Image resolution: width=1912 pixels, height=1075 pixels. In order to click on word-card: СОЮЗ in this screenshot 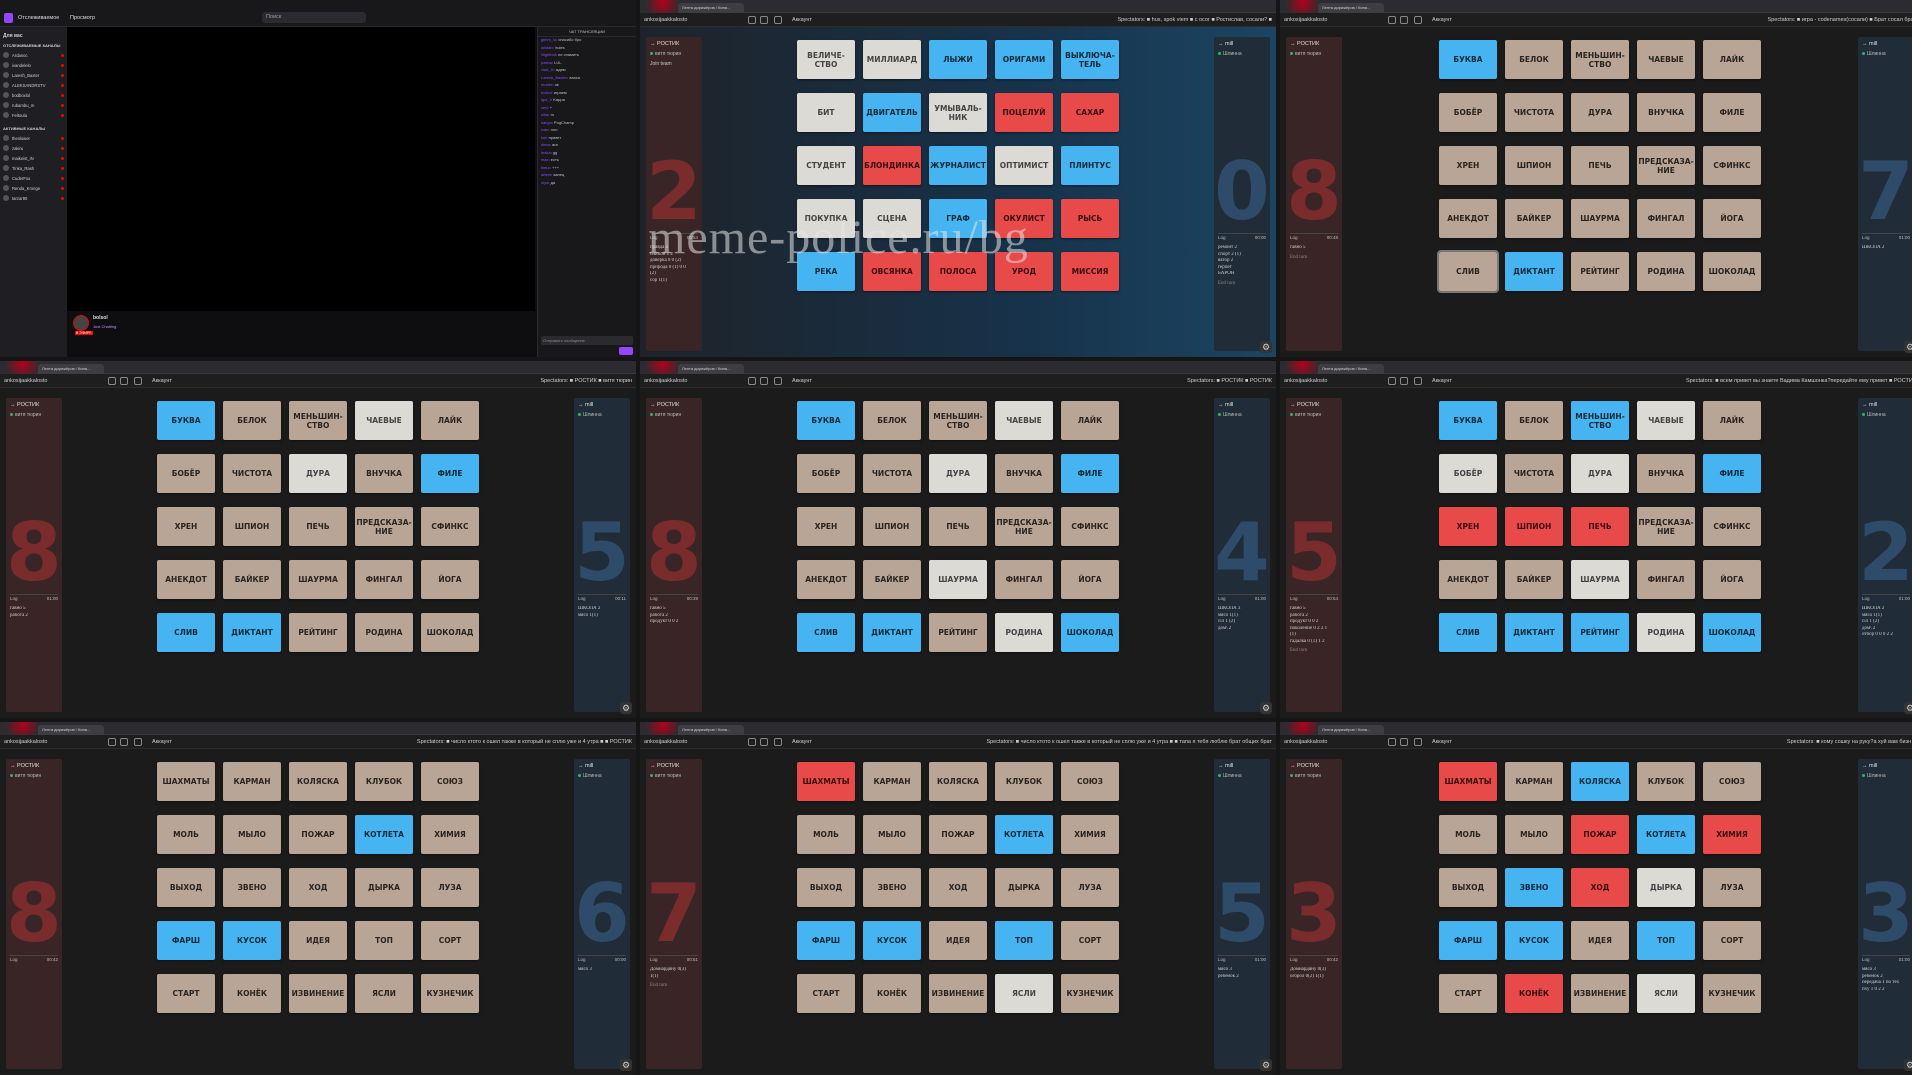, I will do `click(1732, 781)`.